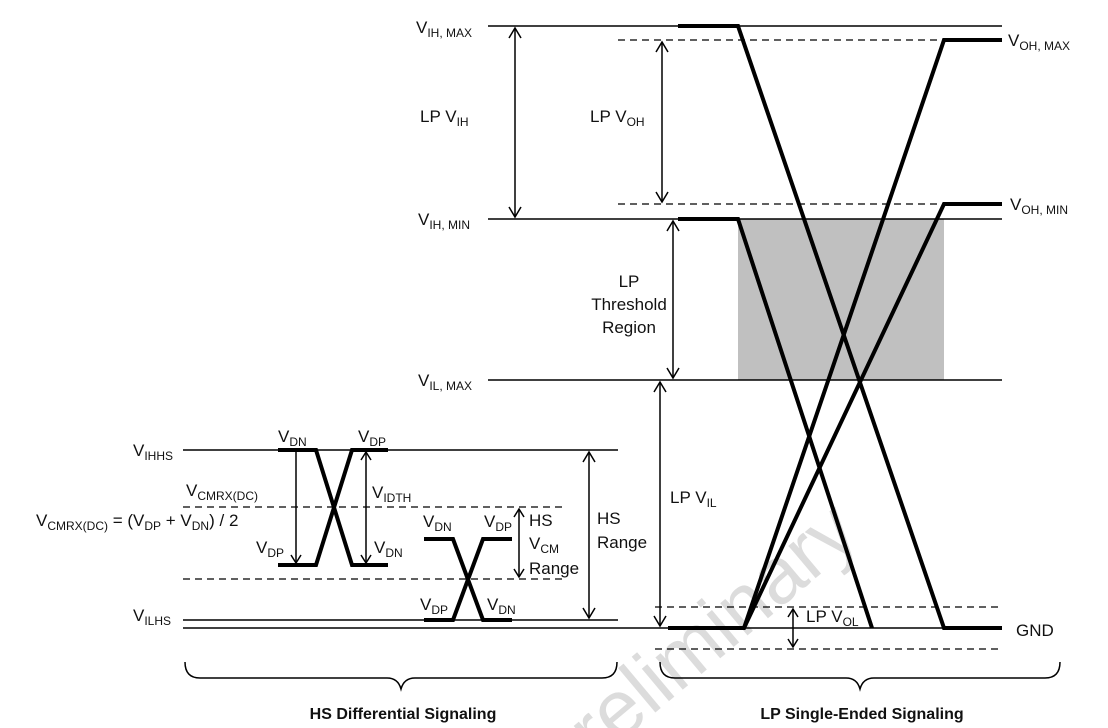 The width and height of the screenshot is (1108, 728). I want to click on hs-vcm-range-label-line3: Range, so click(554, 568).